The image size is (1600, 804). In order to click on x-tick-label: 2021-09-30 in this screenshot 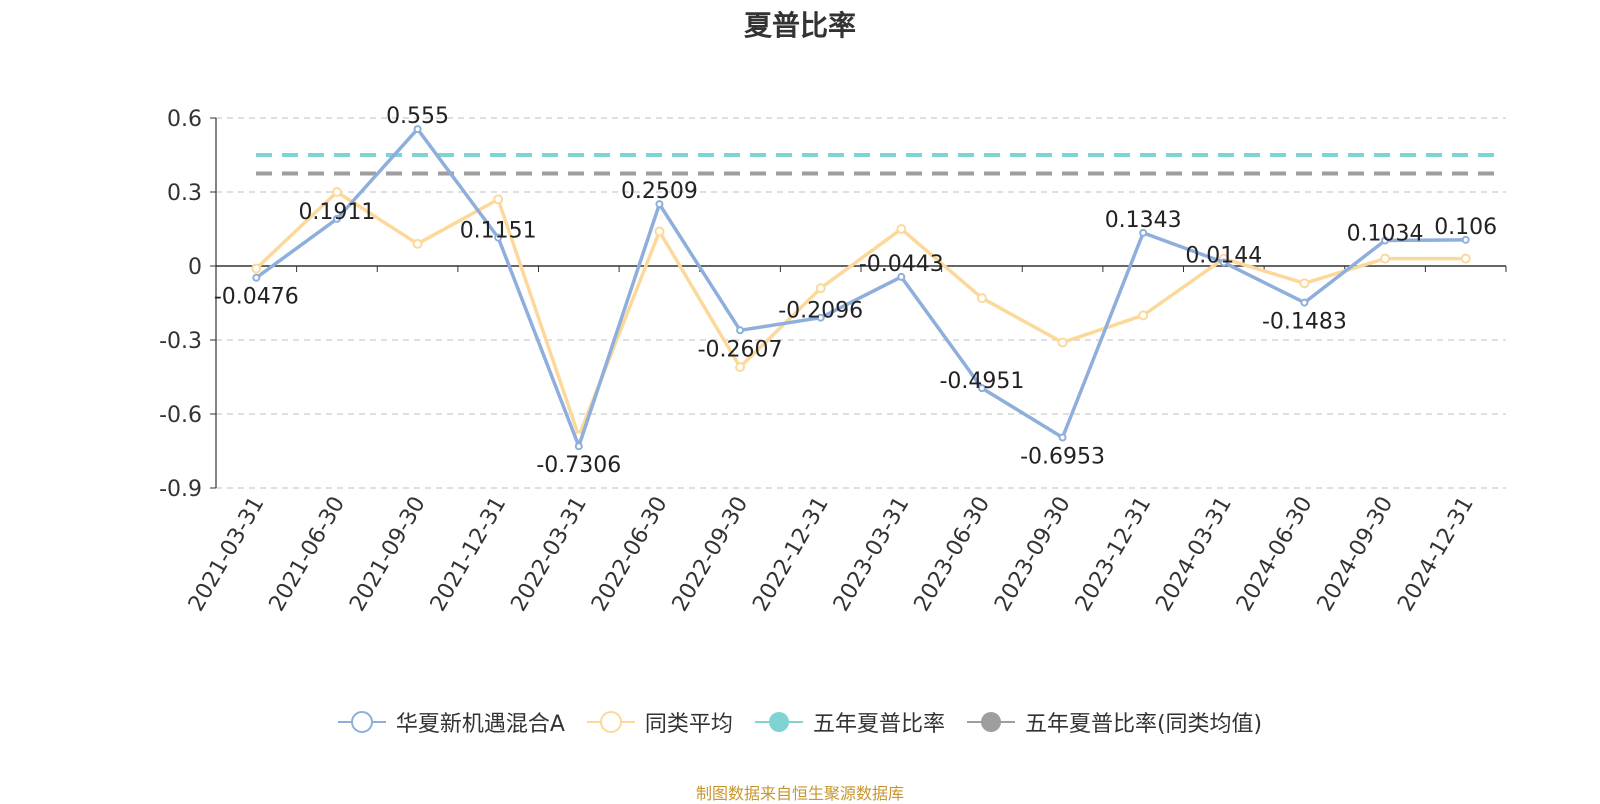, I will do `click(388, 554)`.